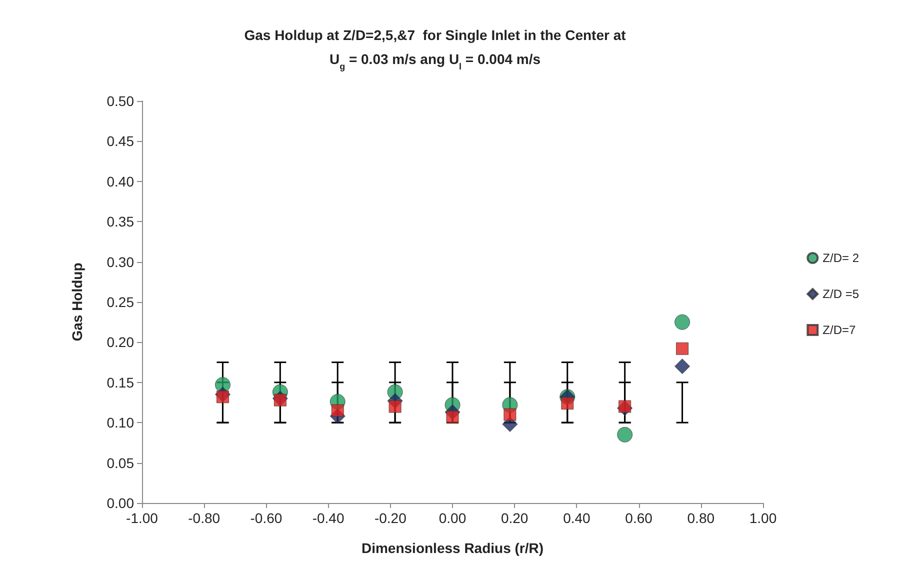 The height and width of the screenshot is (588, 904). I want to click on x-tick-label: 0.20, so click(514, 518).